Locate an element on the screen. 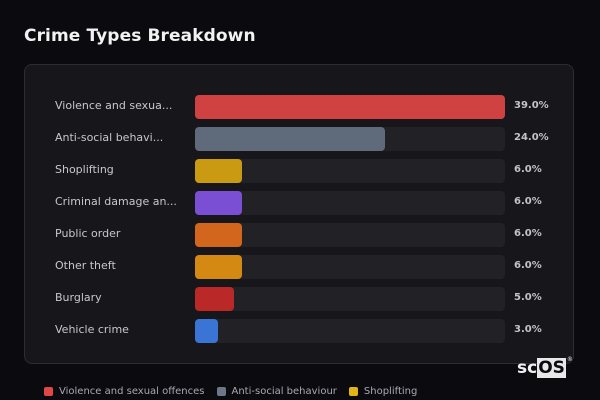 This screenshot has height=400, width=600. bar-row: Vehicle crime 3.0% is located at coordinates (299, 331).